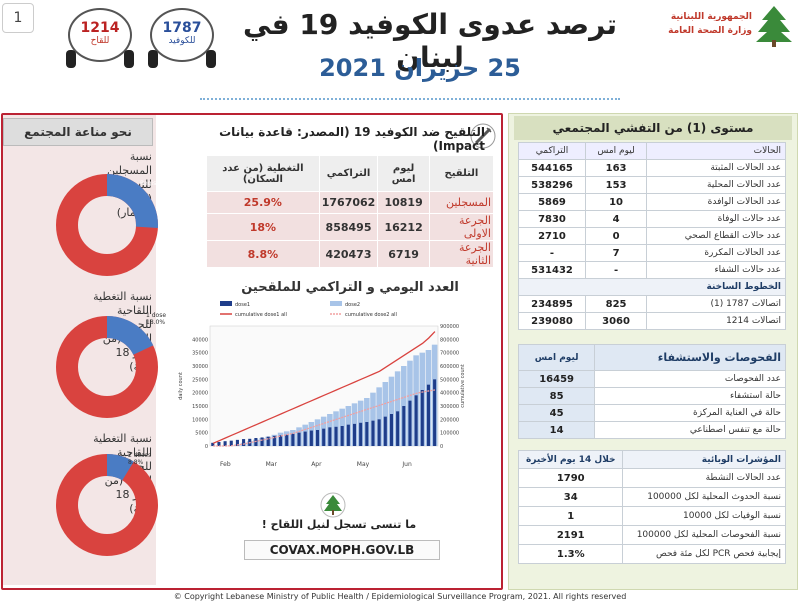 This screenshot has width=800, height=608. I want to click on month-label: Jun, so click(406, 464).